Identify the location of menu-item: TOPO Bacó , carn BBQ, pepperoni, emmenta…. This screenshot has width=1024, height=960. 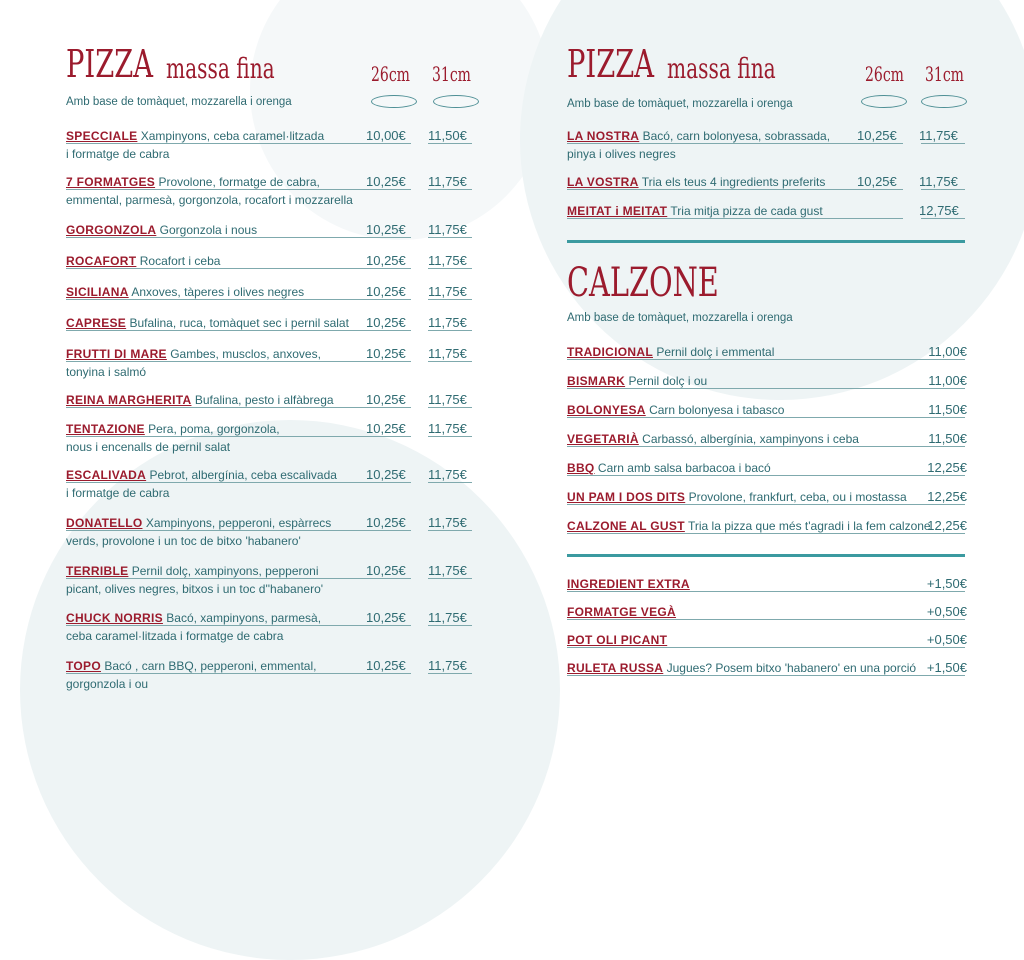
(272, 675).